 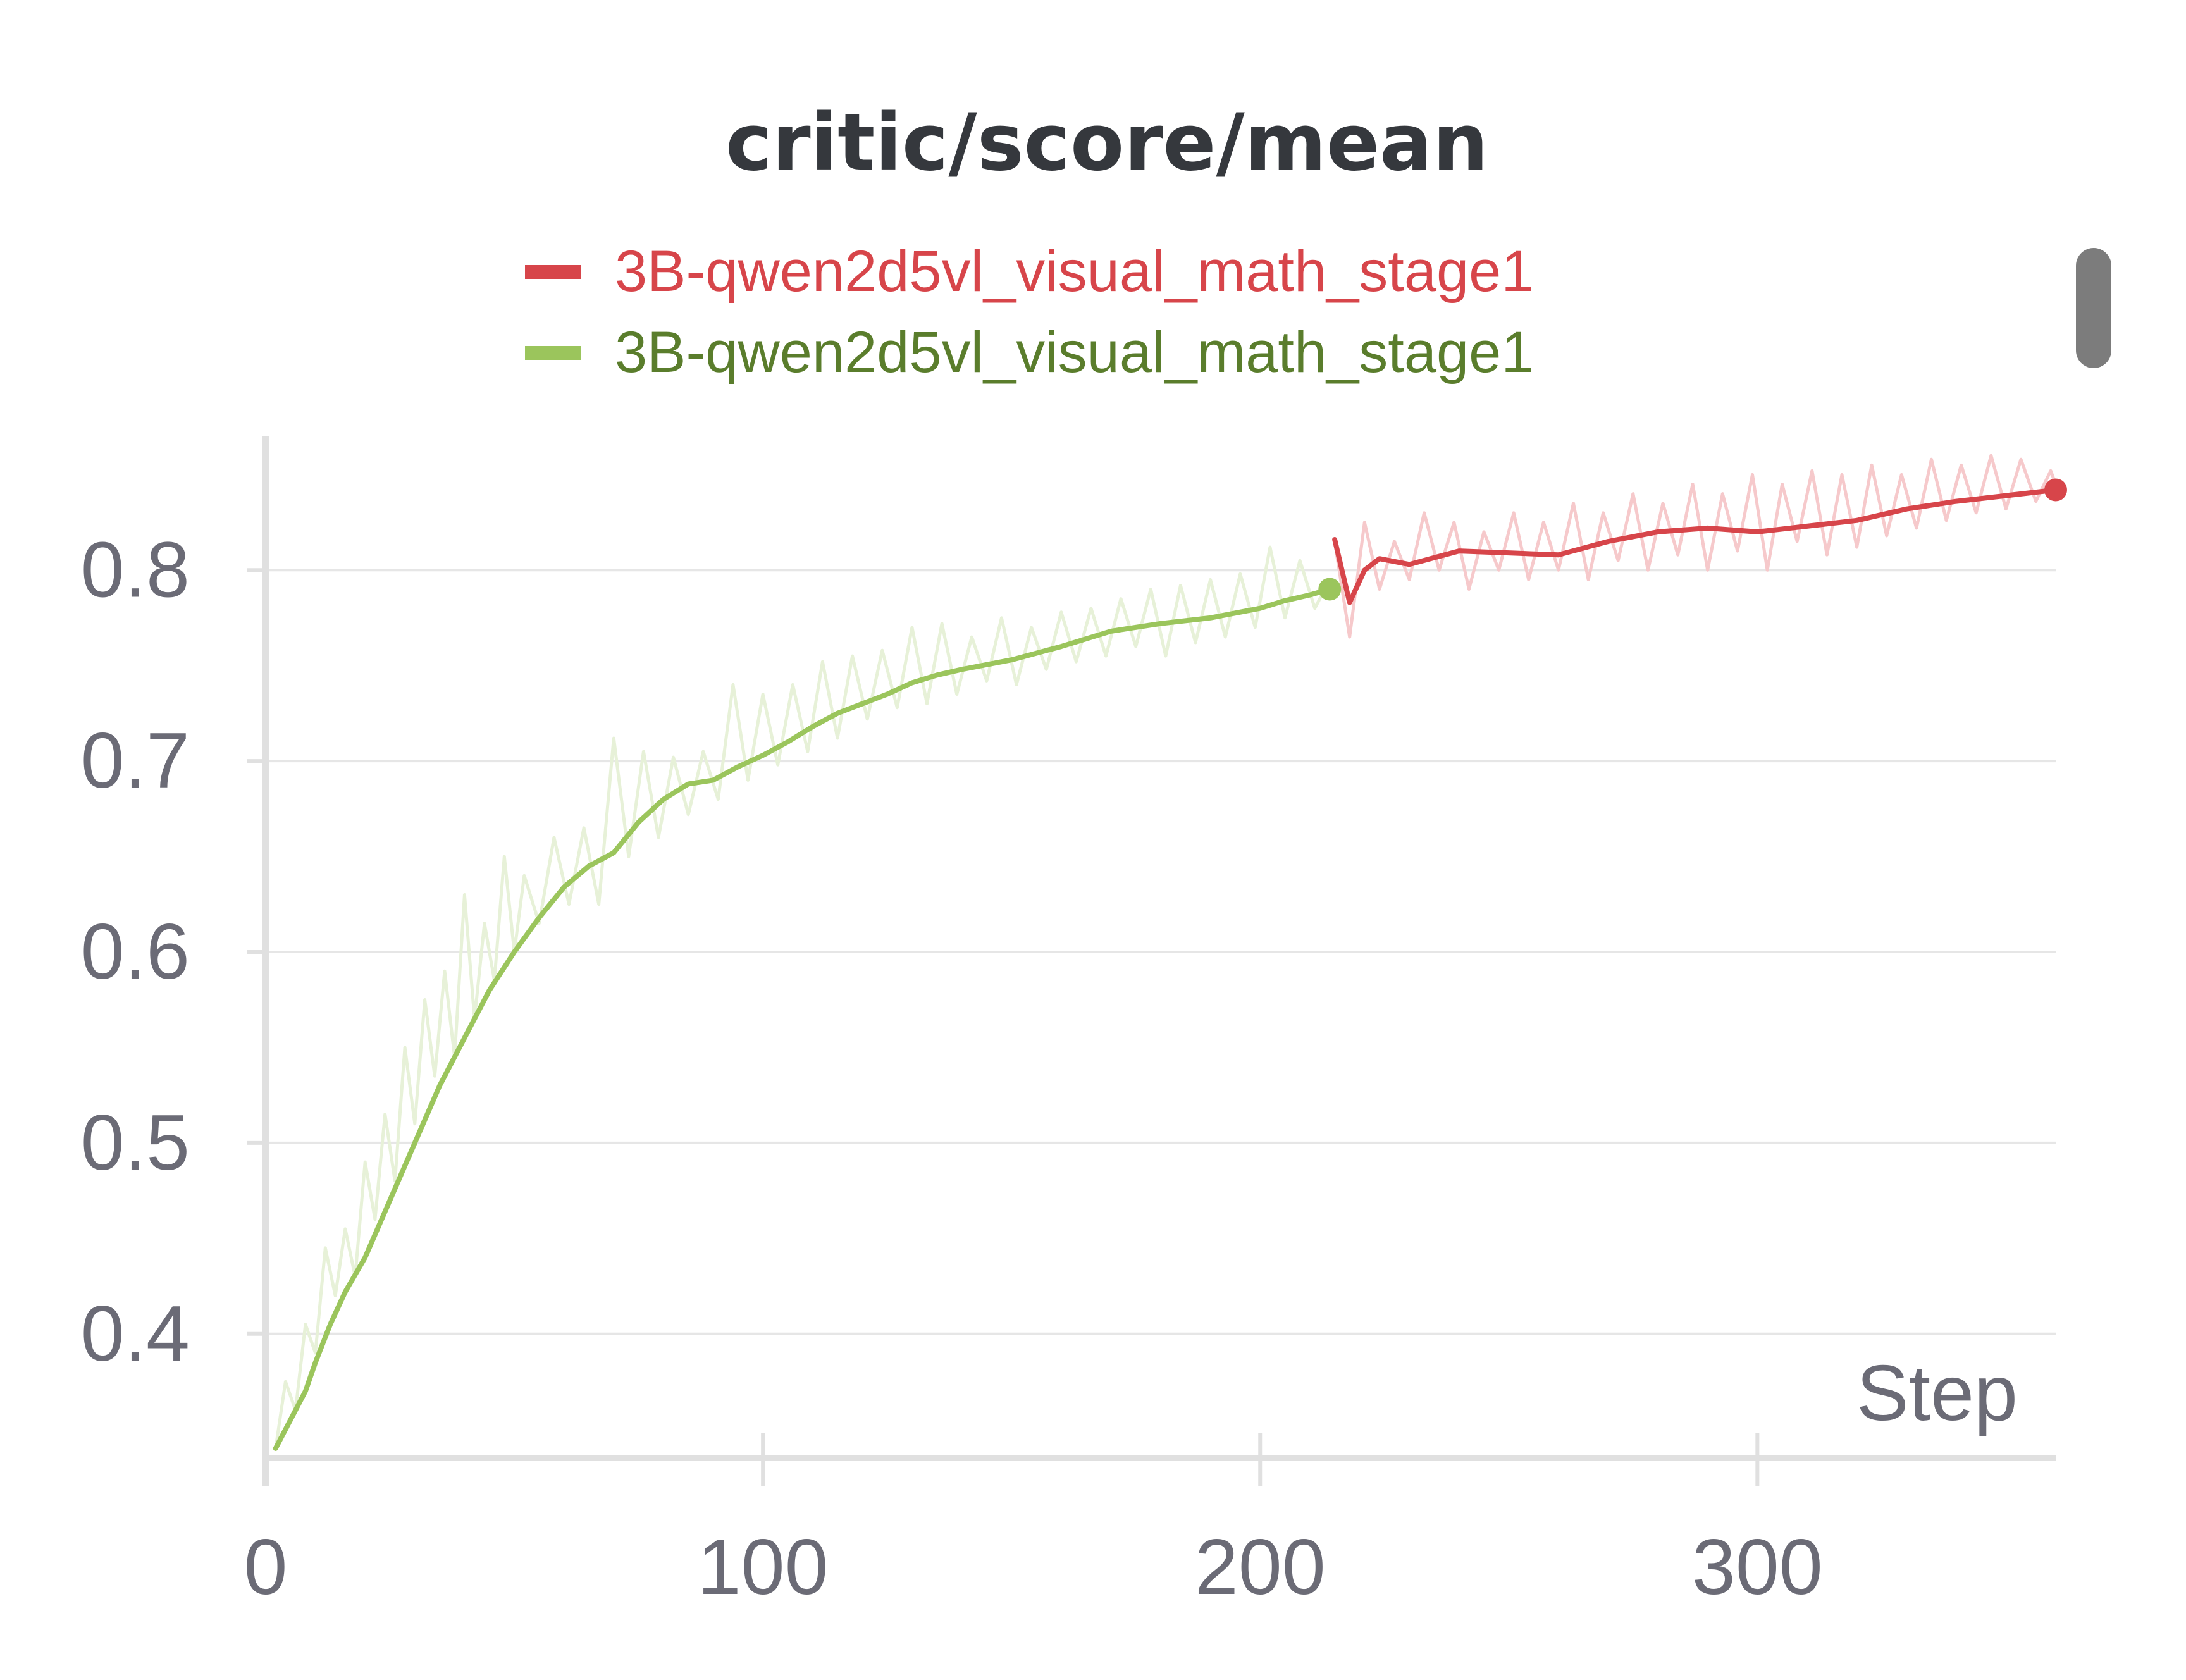 What do you see at coordinates (1260, 1567) in the screenshot?
I see `x-tick-label: 200` at bounding box center [1260, 1567].